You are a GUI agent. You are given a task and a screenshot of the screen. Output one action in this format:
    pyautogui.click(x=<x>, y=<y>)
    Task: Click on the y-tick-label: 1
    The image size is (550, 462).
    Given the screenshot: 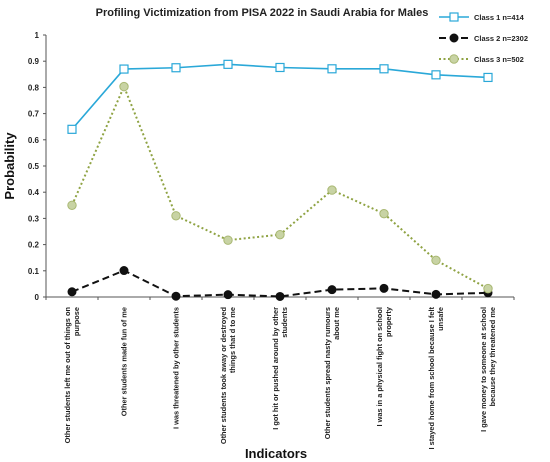 What is the action you would take?
    pyautogui.click(x=37, y=35)
    